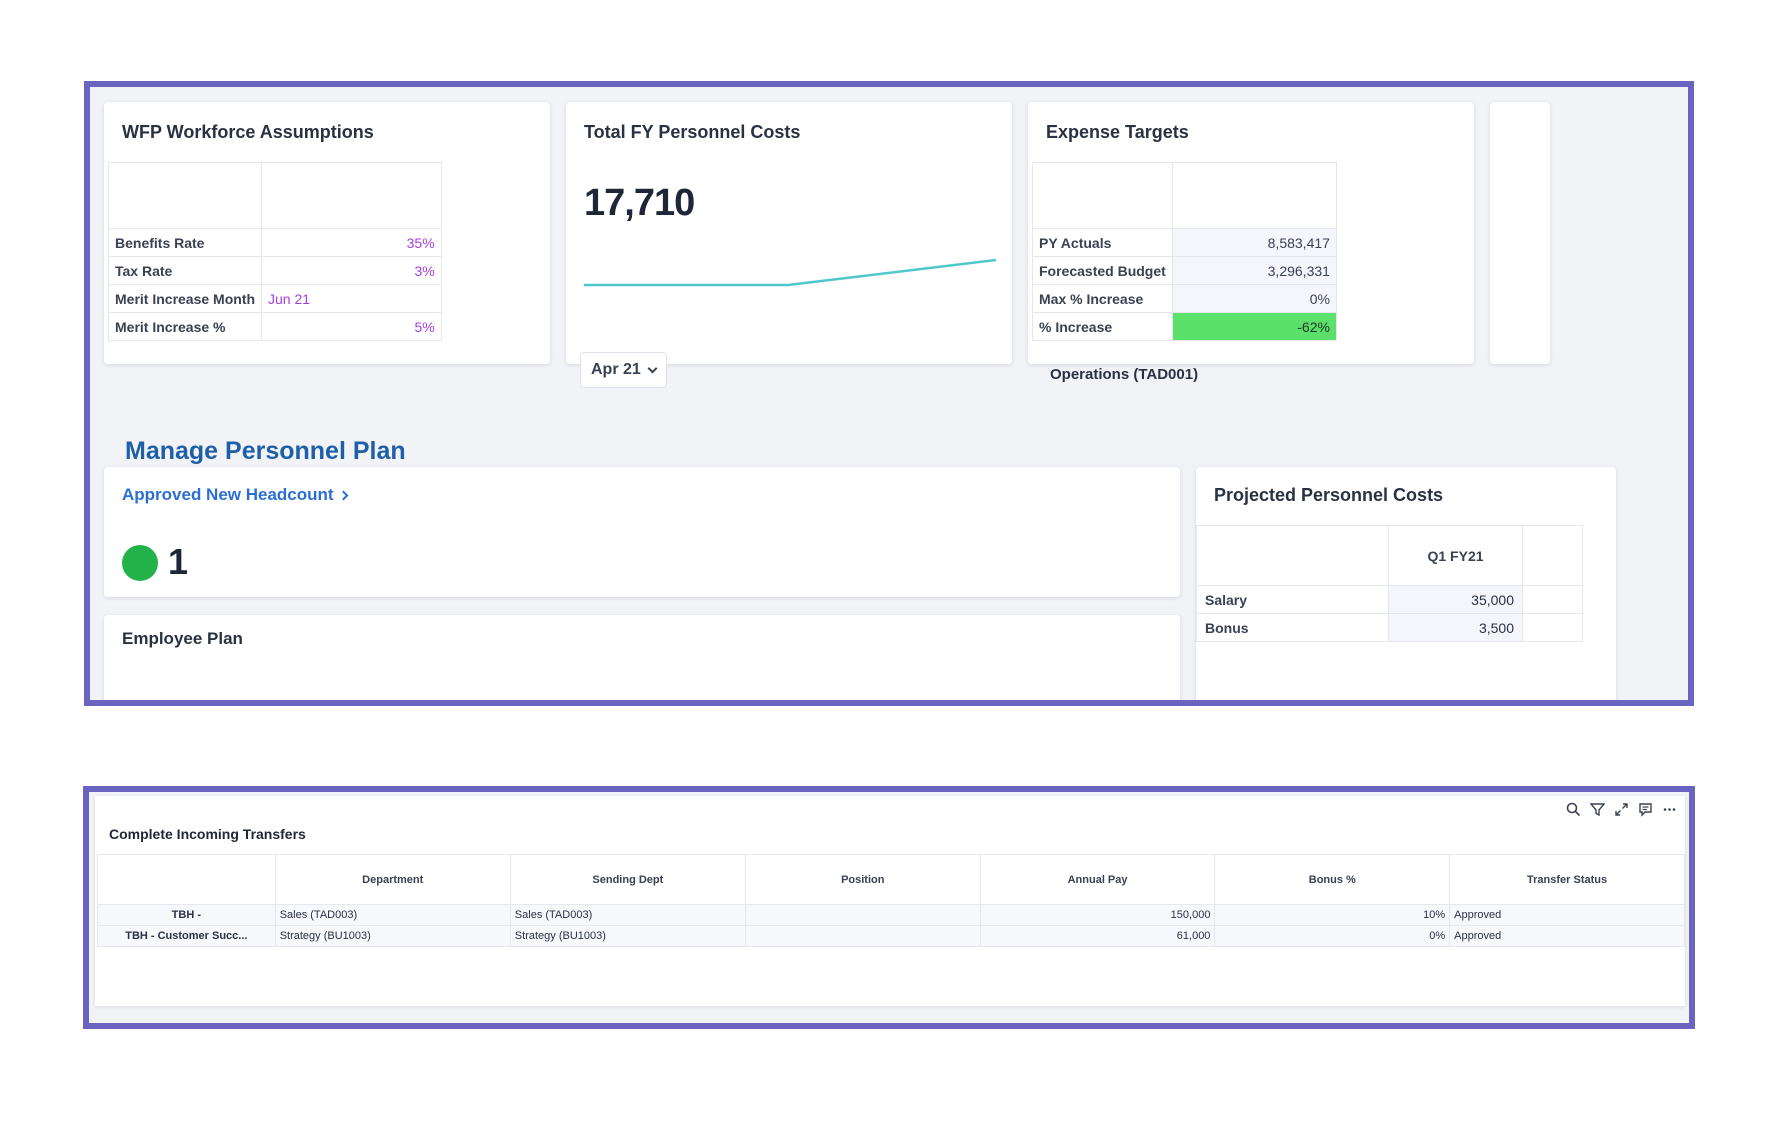 This screenshot has width=1771, height=1122. Describe the element at coordinates (1254, 242) in the screenshot. I see `row-value: 8,583,417` at that location.